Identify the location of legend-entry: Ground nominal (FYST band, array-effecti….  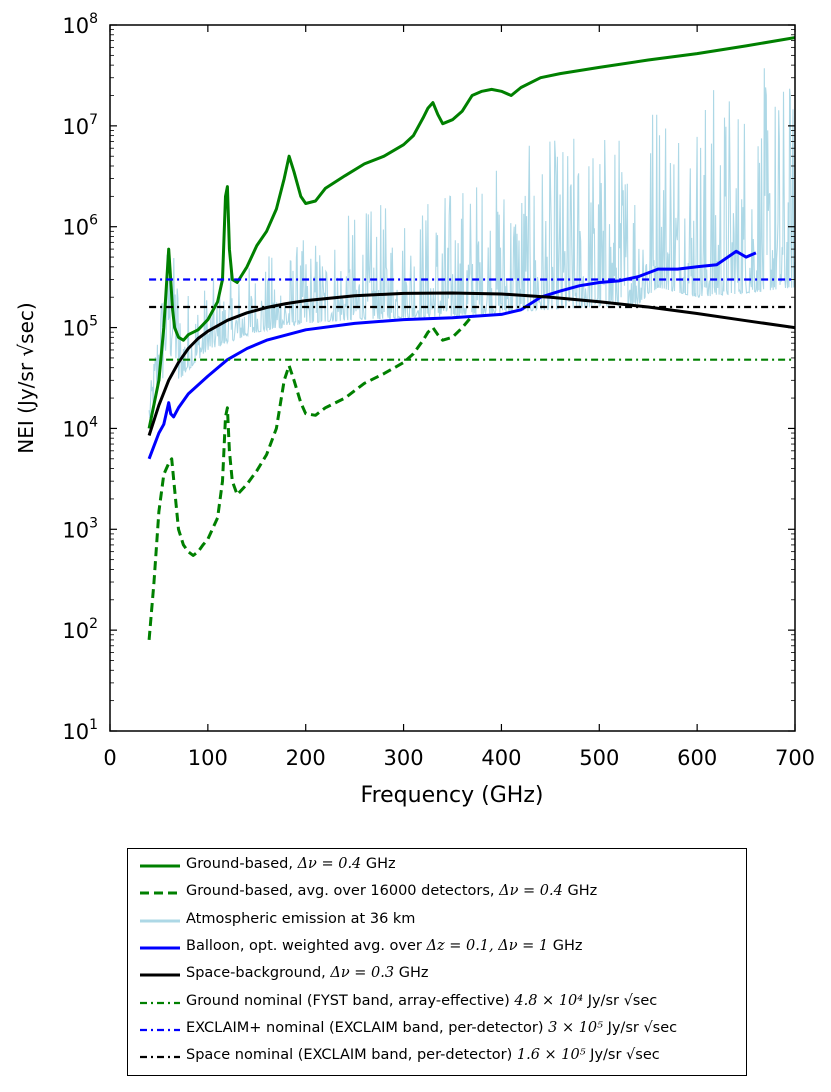
(437, 1004).